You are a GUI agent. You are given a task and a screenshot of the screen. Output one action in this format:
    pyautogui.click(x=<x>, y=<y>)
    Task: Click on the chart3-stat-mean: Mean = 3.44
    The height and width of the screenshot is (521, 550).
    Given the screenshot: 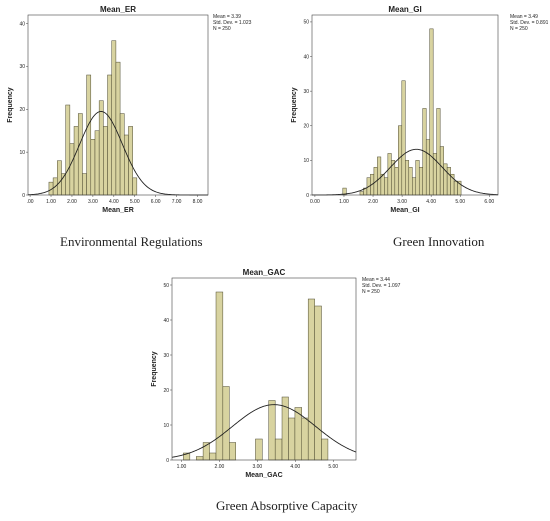 What is the action you would take?
    pyautogui.click(x=376, y=280)
    